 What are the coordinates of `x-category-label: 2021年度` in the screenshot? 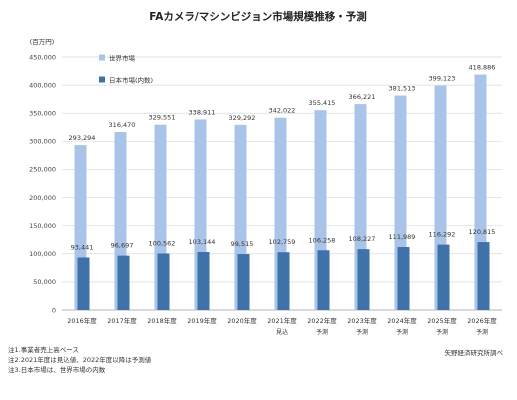 It's located at (282, 320).